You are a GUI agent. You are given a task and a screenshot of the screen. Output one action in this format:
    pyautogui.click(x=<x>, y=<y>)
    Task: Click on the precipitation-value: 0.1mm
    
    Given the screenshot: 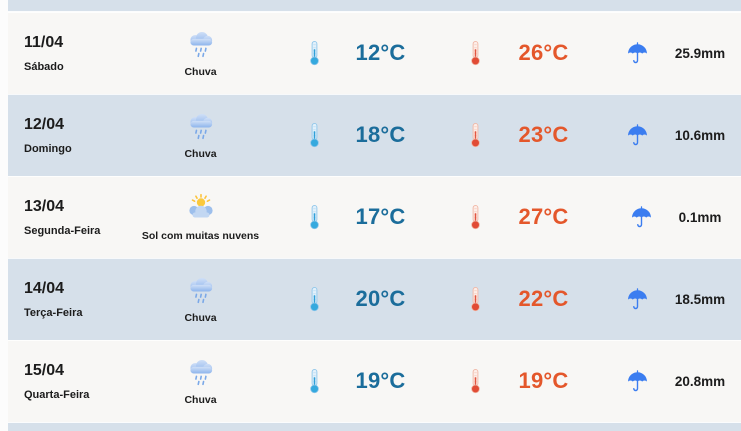 What is the action you would take?
    pyautogui.click(x=700, y=217)
    